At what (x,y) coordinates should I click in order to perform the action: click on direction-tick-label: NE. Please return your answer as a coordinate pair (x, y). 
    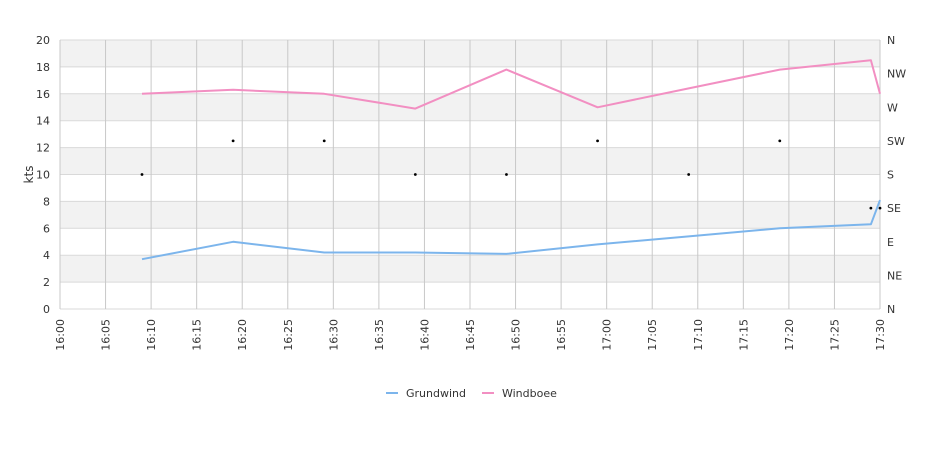
    Looking at the image, I should click on (894, 275).